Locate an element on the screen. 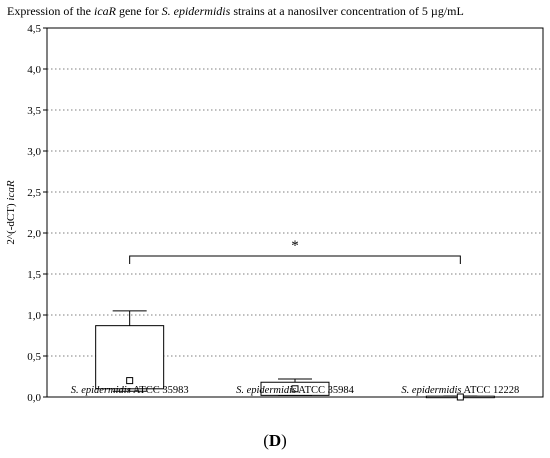 The width and height of the screenshot is (550, 458). x-category-label: S. epidermidis ATCC 35984 is located at coordinates (295, 390).